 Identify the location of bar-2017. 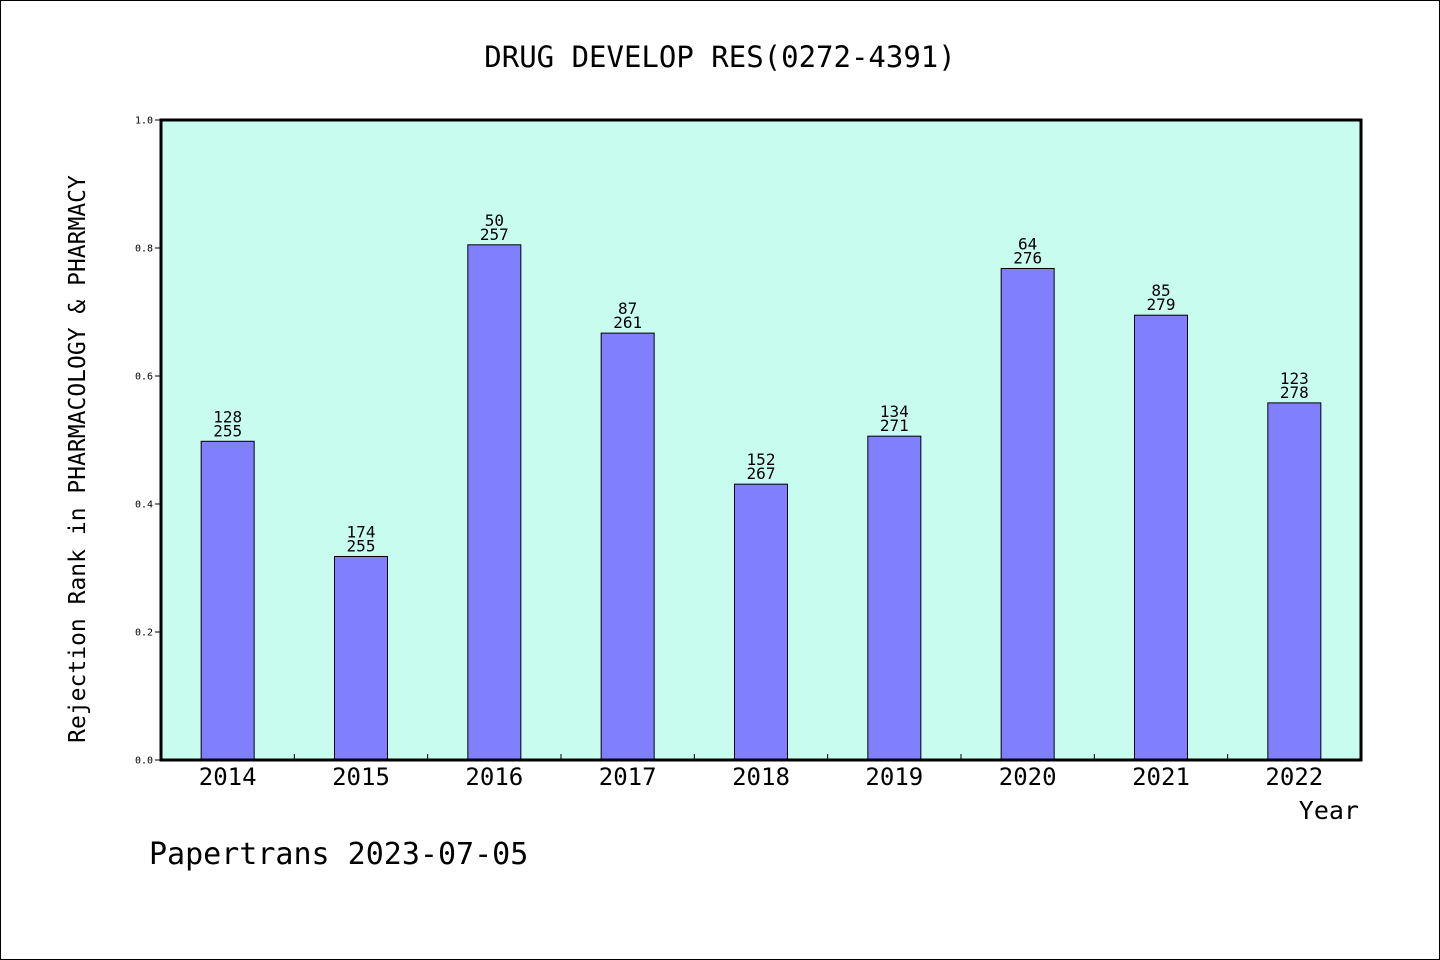
(627, 546).